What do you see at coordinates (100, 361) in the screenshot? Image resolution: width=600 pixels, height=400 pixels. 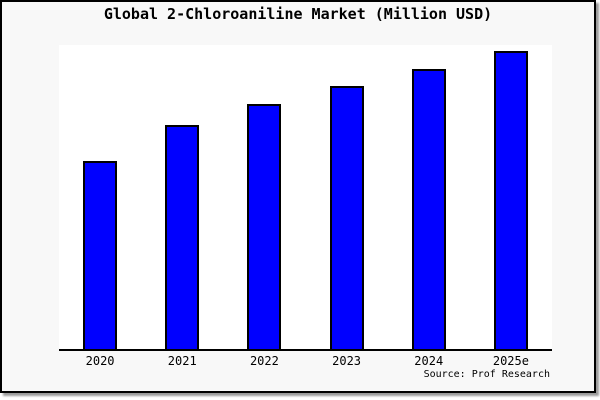 I see `x-axis-label-2020: 2020` at bounding box center [100, 361].